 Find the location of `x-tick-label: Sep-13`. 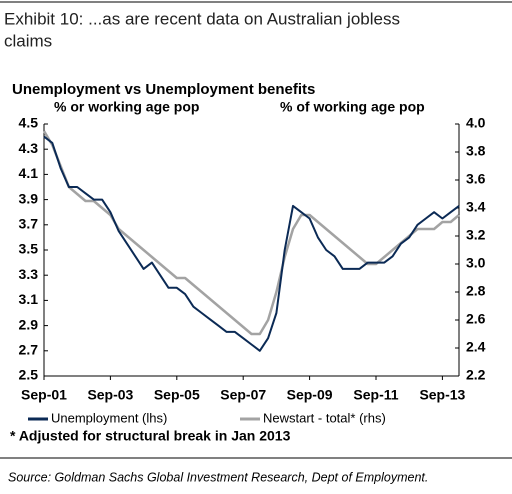

x-tick-label: Sep-13 is located at coordinates (442, 395).